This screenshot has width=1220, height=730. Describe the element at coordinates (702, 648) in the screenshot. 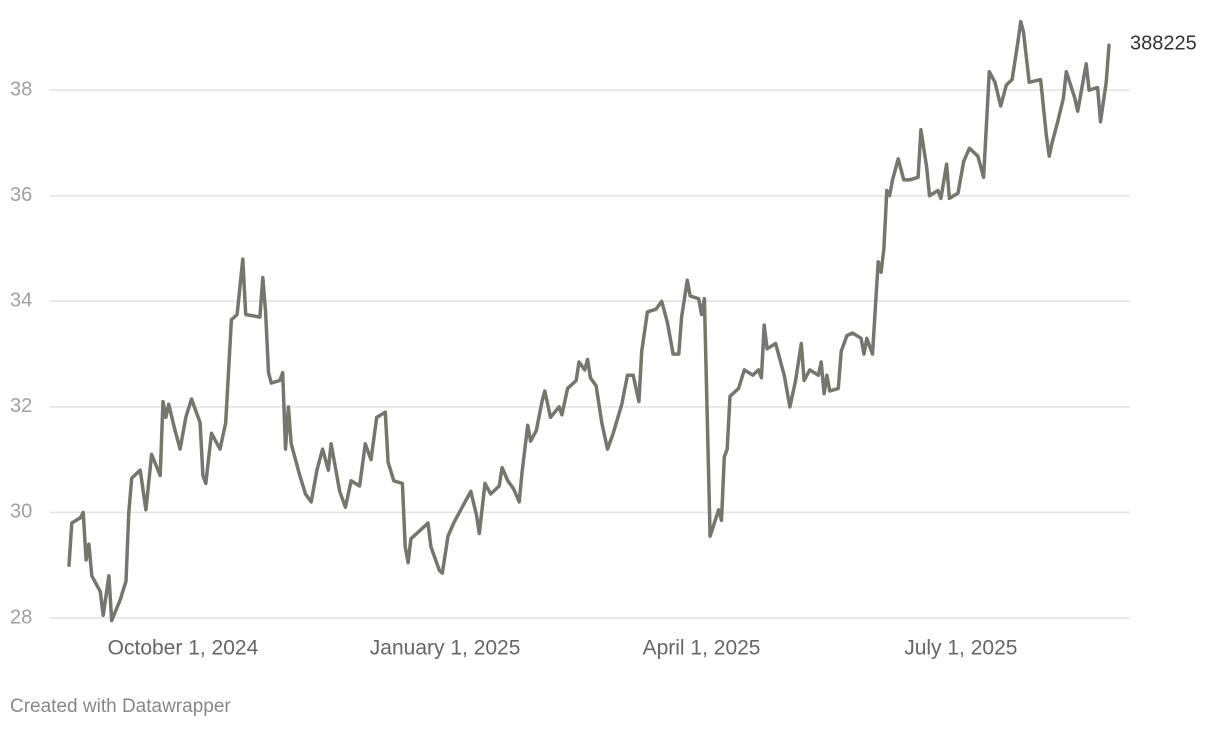

I see `x-tick-label: April 1, 2025` at that location.